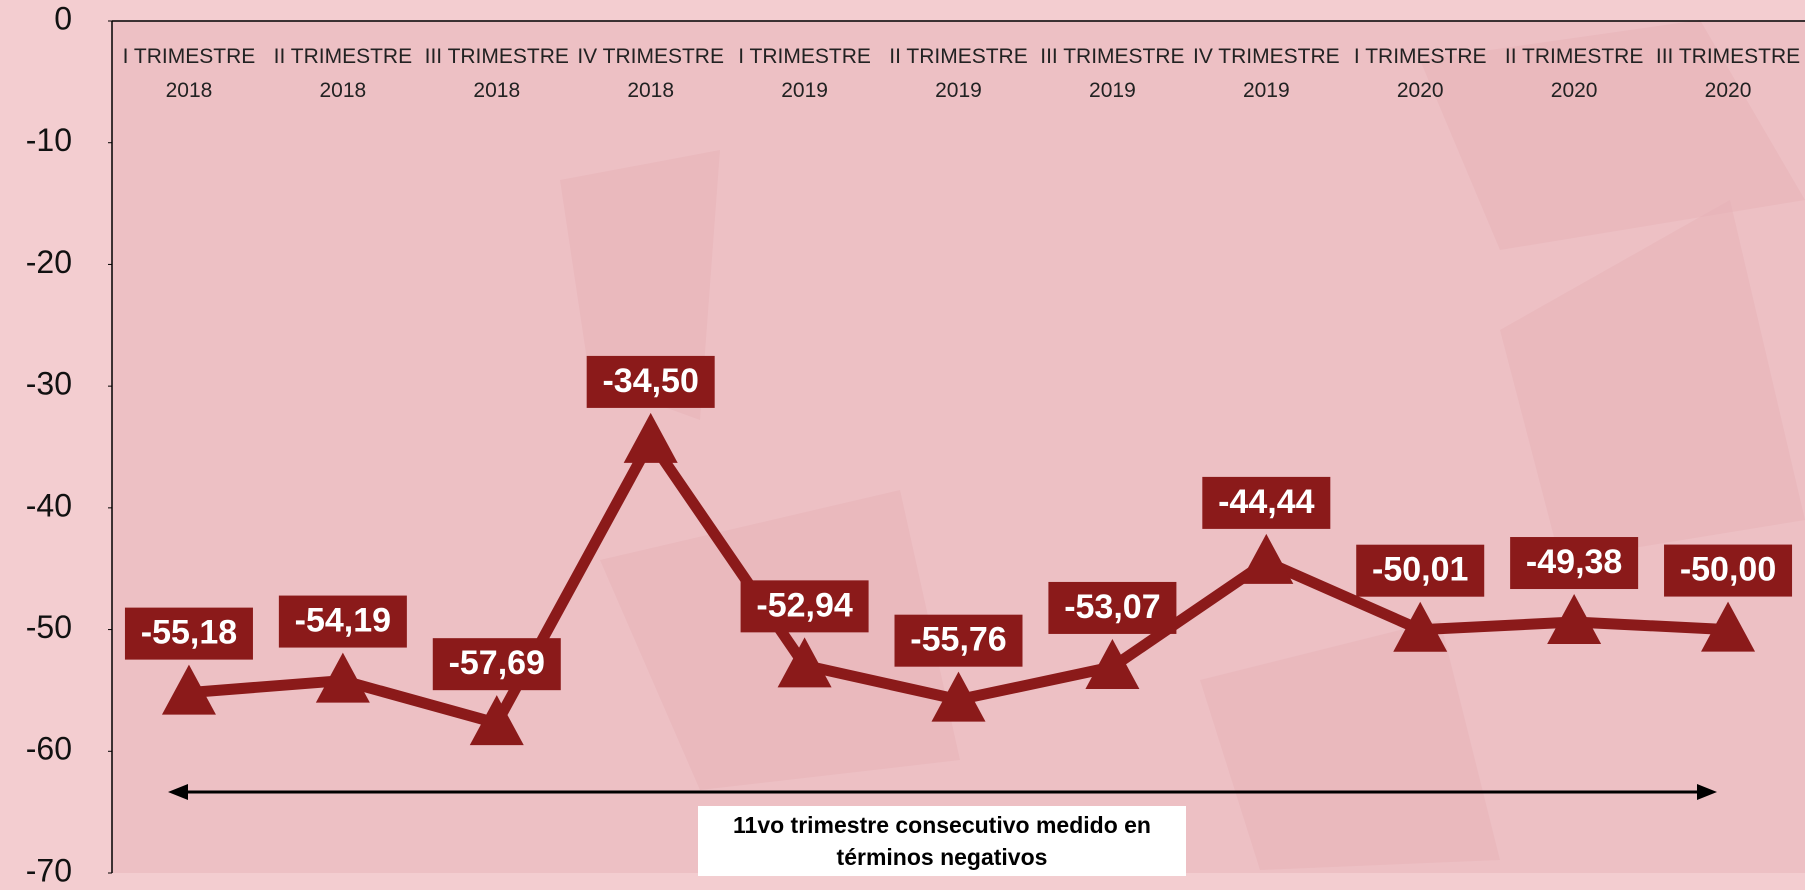  Describe the element at coordinates (1420, 73) in the screenshot. I see `x-tick-label: I TRIMESTRE 2020` at that location.